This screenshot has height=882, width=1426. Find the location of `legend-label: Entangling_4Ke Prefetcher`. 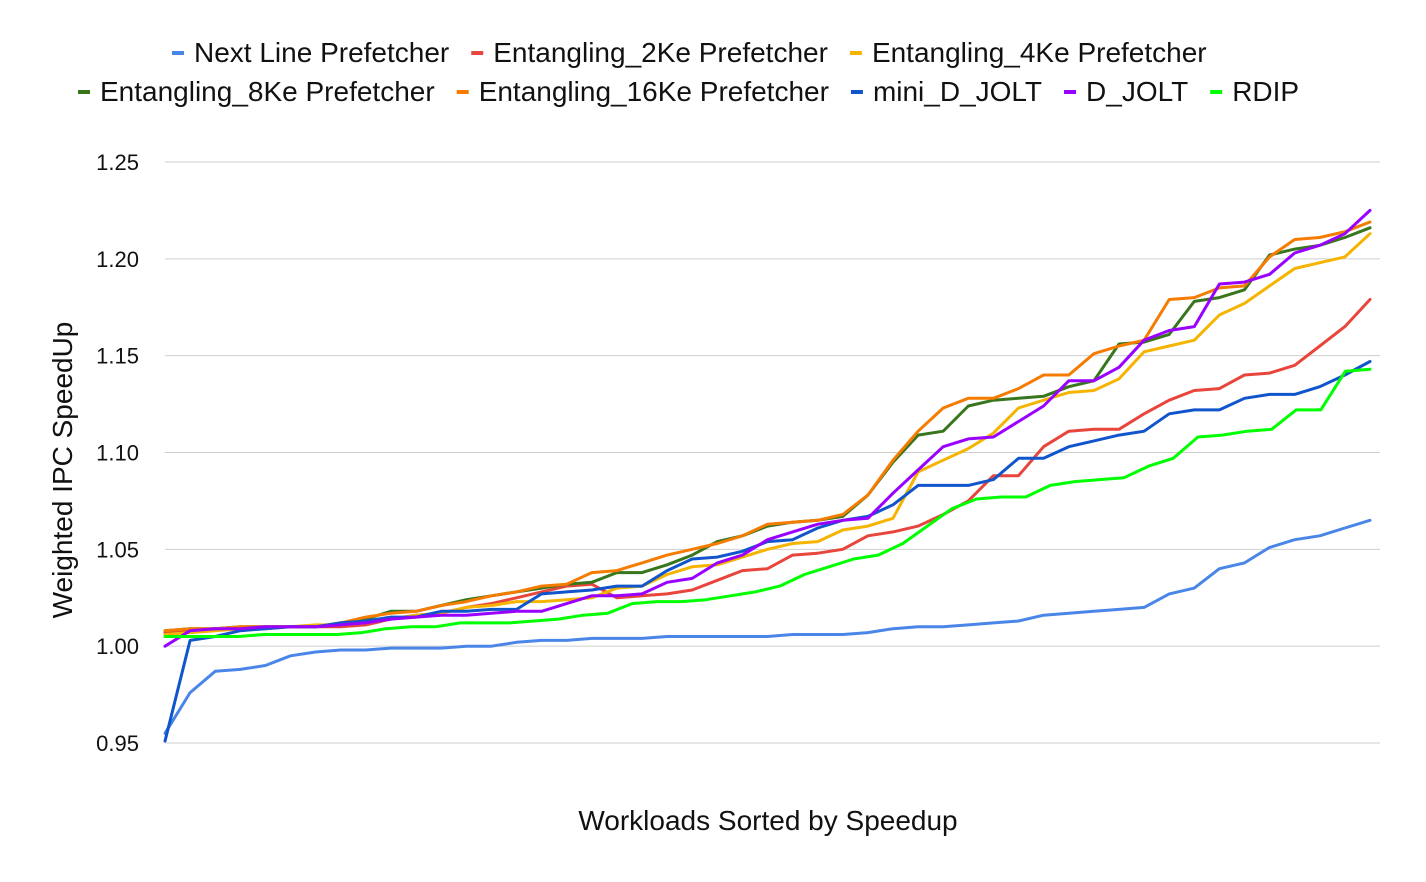

legend-label: Entangling_4Ke Prefetcher is located at coordinates (1039, 52).